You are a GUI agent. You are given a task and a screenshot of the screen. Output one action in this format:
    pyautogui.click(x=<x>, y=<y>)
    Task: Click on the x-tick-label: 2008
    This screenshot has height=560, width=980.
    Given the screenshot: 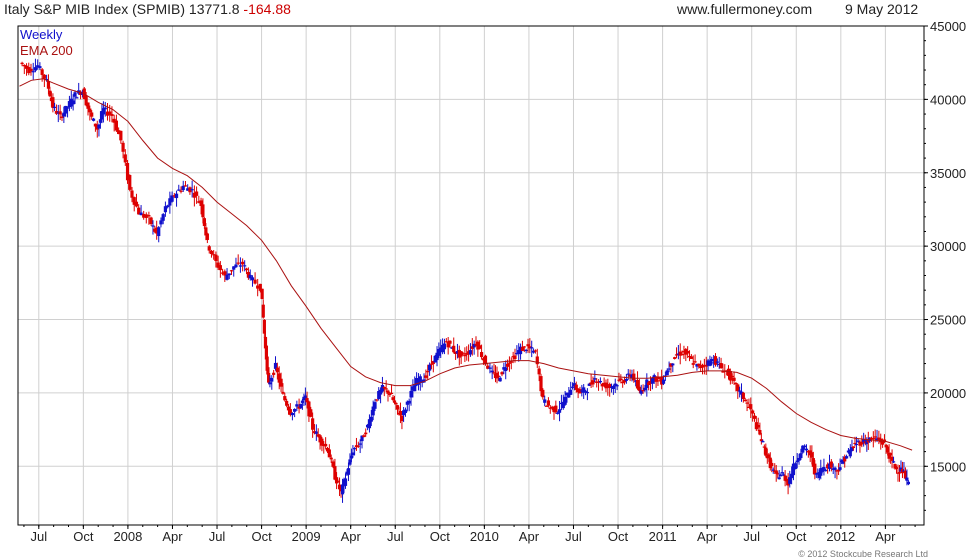 What is the action you would take?
    pyautogui.click(x=127, y=536)
    